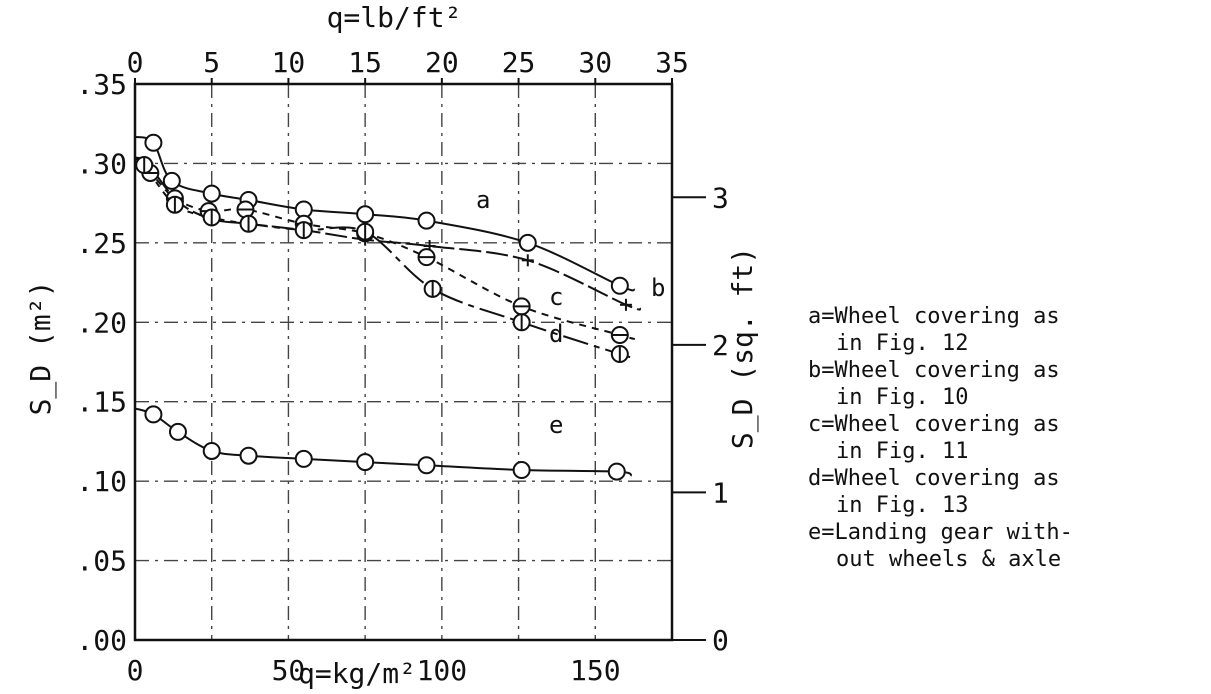 The height and width of the screenshot is (694, 1211). I want to click on legend-entry-e-line2: out wheels & axle, so click(949, 559).